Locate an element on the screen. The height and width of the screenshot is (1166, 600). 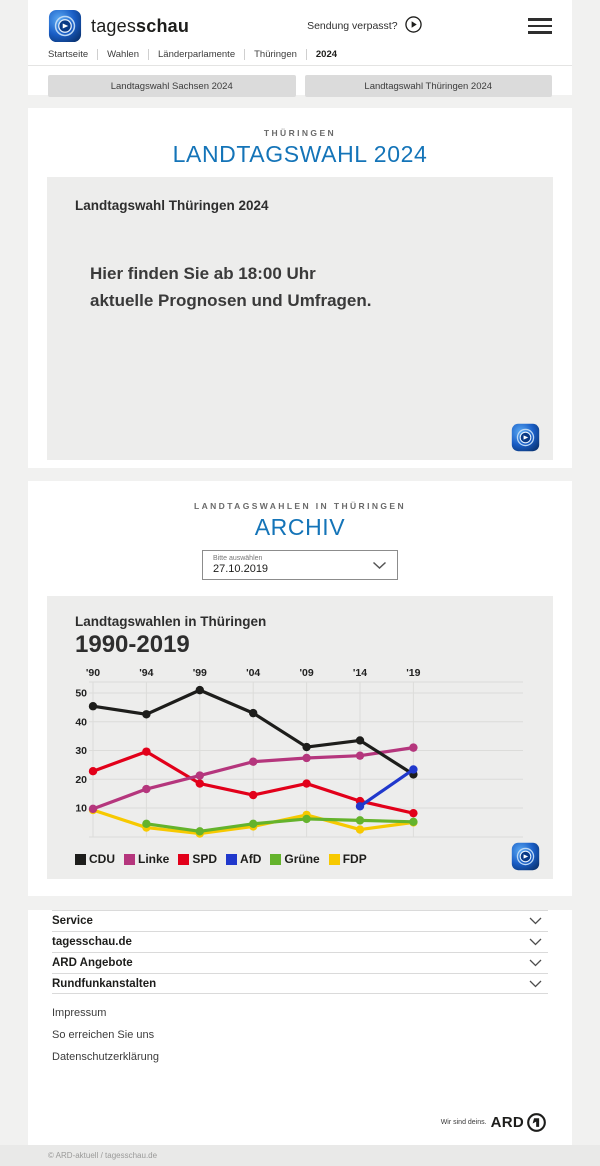
breadcrumb-item-startseite: Startseite is located at coordinates (68, 54).